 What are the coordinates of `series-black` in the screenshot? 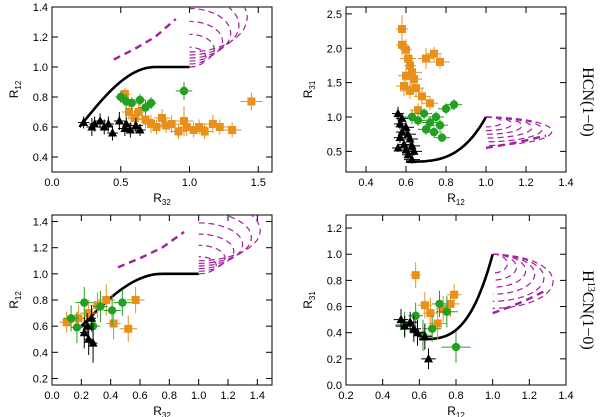 It's located at (407, 135).